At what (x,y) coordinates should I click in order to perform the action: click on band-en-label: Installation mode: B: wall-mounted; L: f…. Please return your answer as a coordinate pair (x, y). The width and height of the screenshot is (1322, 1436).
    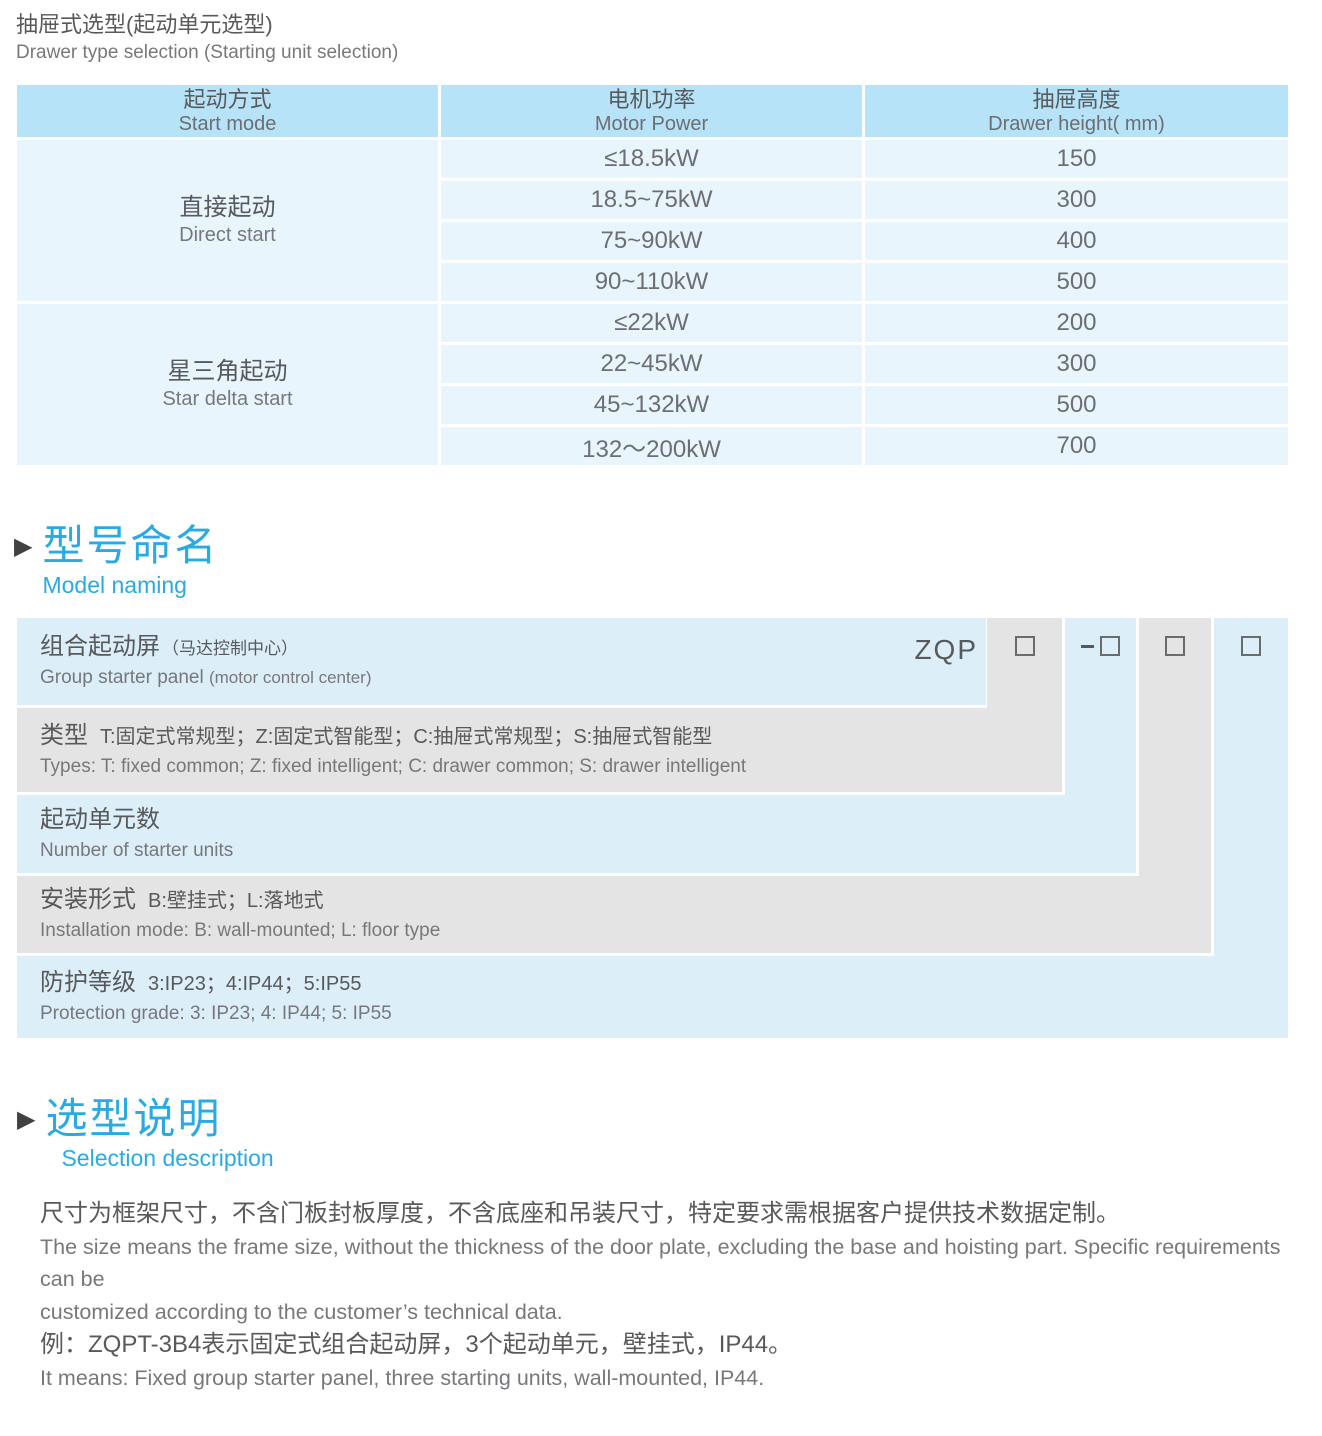
    Looking at the image, I should click on (240, 930).